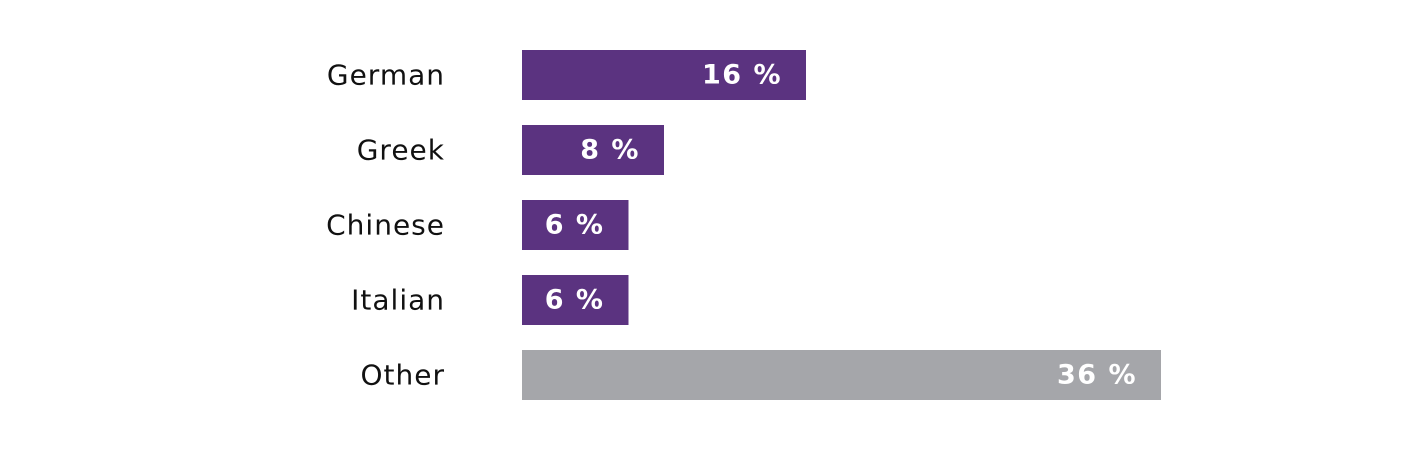  I want to click on value-label-other: 36 %, so click(1097, 375).